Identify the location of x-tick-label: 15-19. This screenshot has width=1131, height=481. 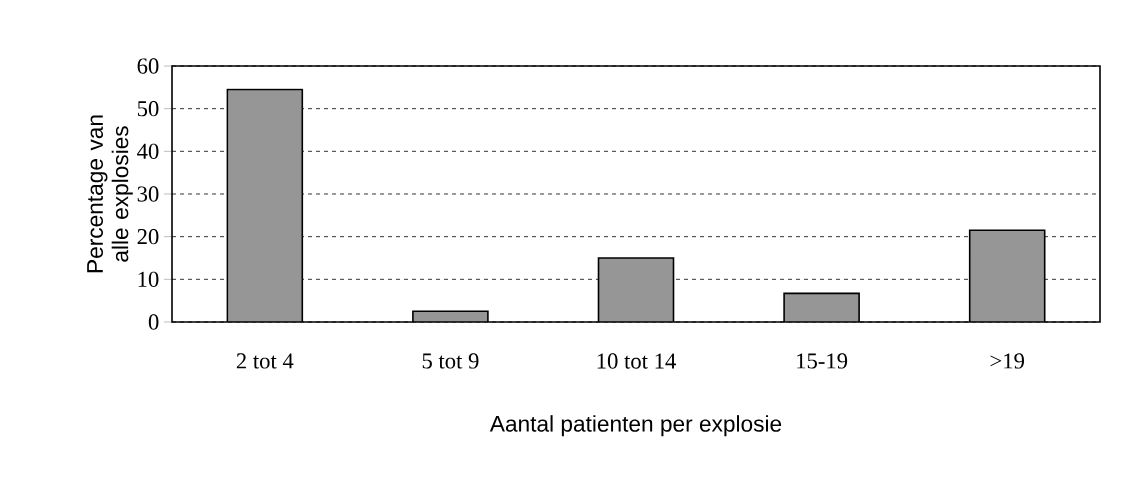
(822, 361).